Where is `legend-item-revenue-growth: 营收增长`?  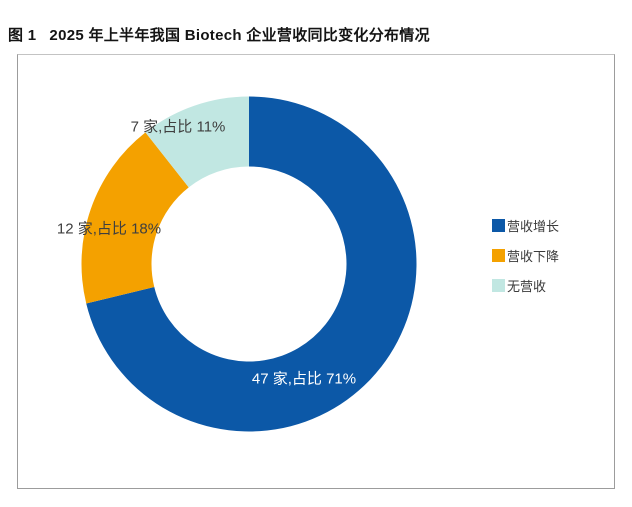
legend-item-revenue-growth: 营收增长 is located at coordinates (526, 226).